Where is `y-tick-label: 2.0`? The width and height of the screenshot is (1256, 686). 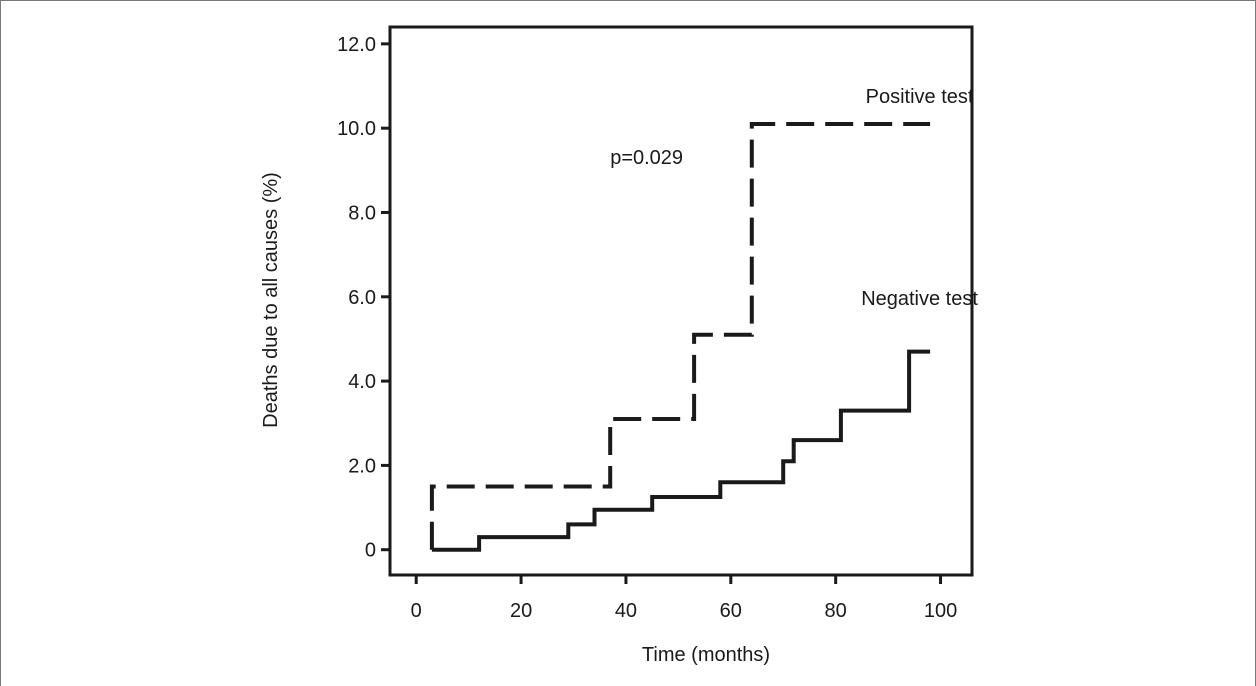 y-tick-label: 2.0 is located at coordinates (362, 466).